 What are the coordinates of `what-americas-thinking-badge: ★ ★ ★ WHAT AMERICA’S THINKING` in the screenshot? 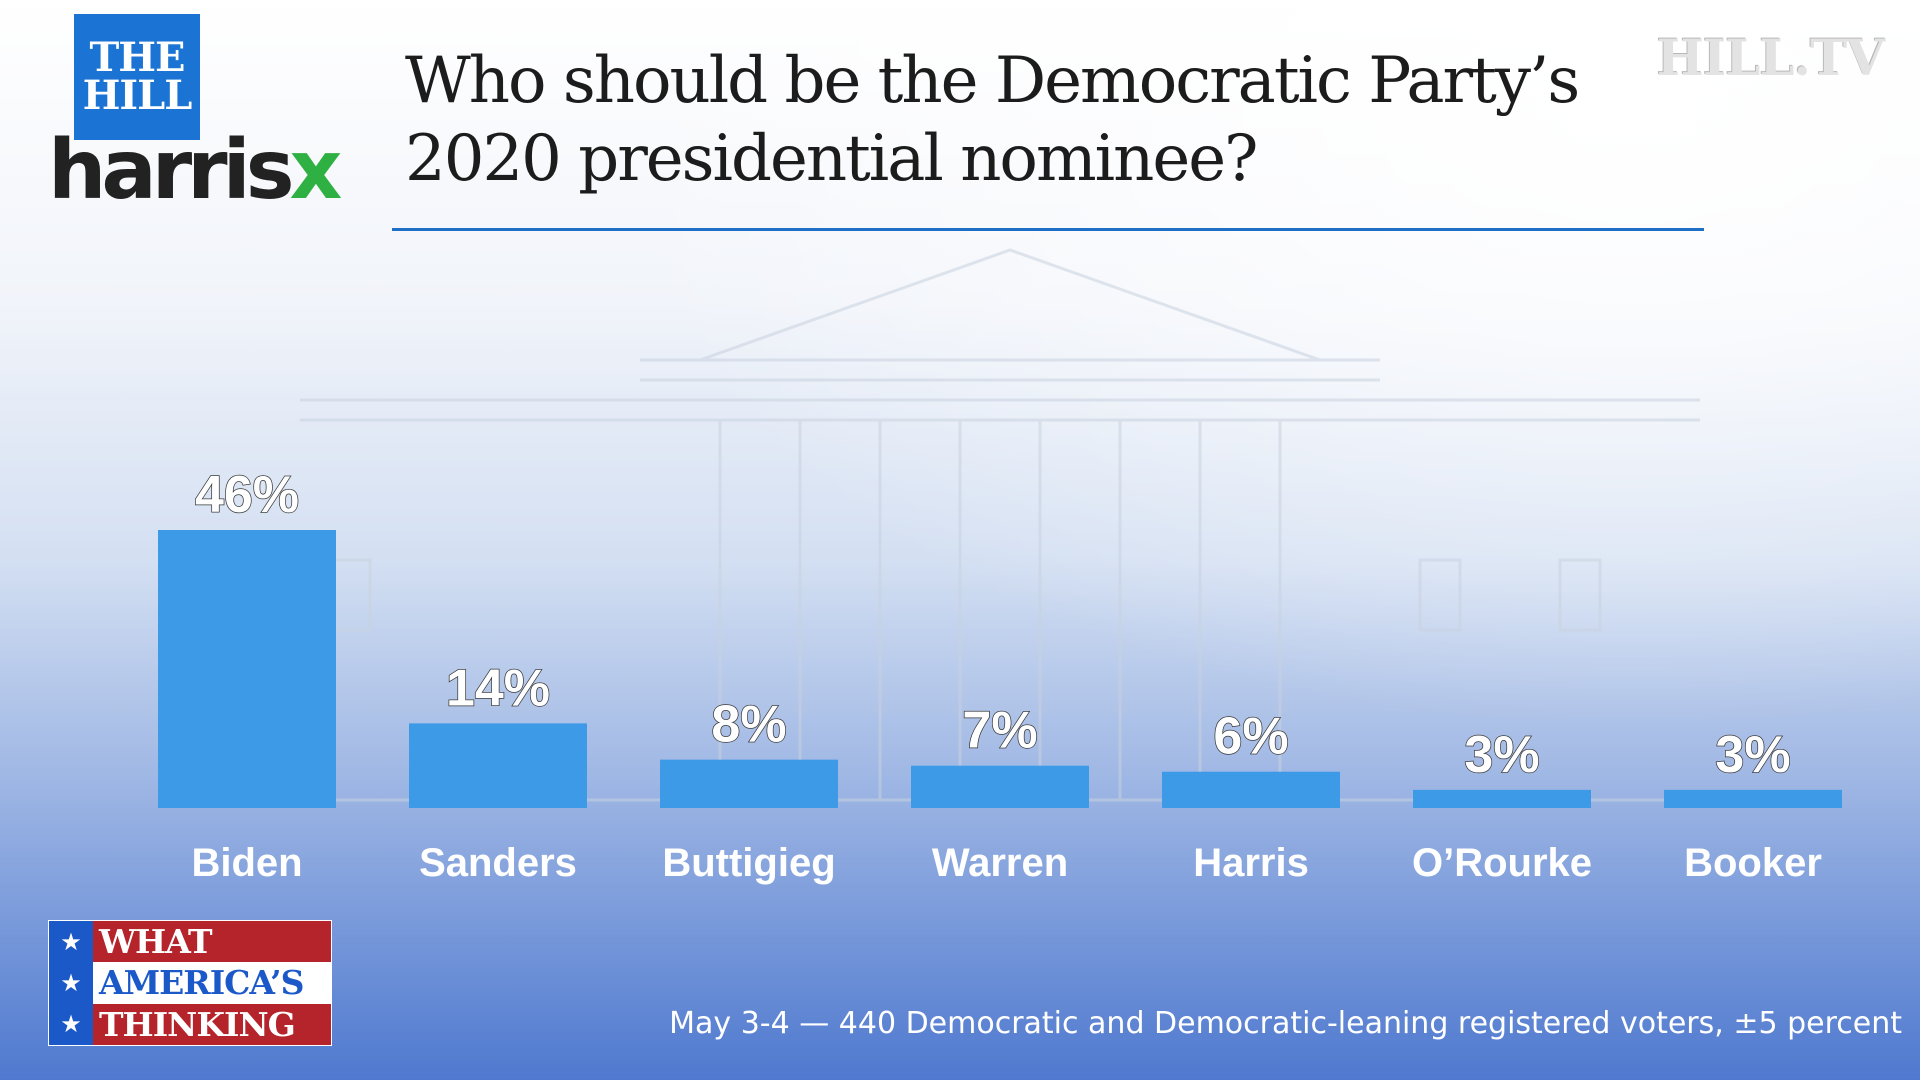 It's located at (190, 983).